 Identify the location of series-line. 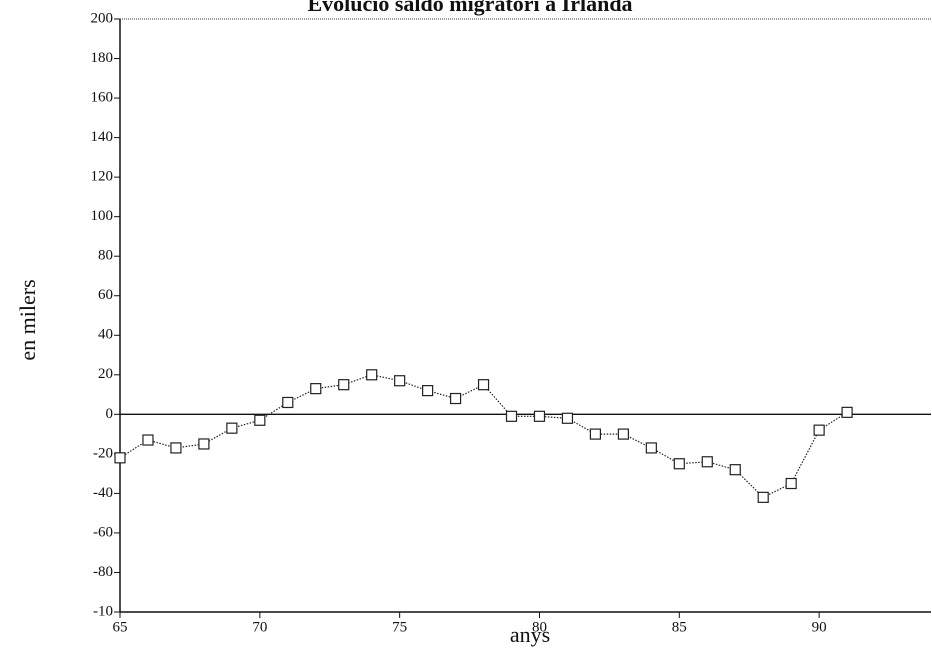
(483, 436).